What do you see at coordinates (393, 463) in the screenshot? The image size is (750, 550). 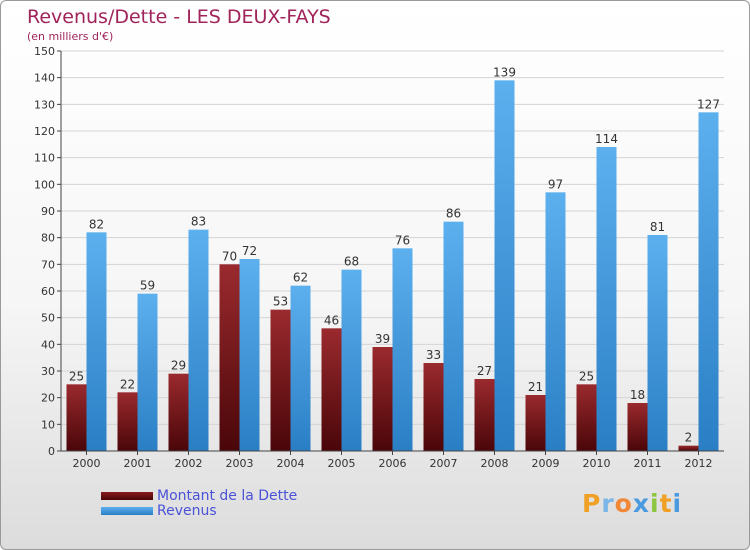 I see `x-tick-label: 2006` at bounding box center [393, 463].